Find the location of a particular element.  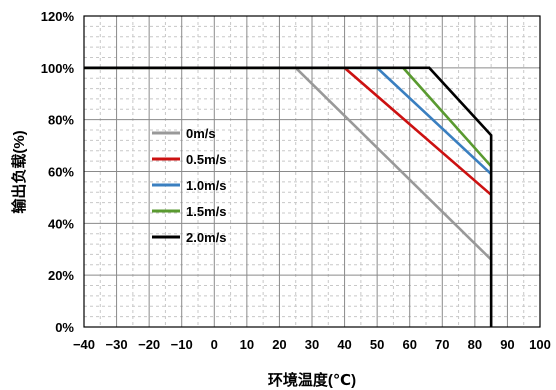

legend-label-2: 1.0m/s is located at coordinates (206, 185).